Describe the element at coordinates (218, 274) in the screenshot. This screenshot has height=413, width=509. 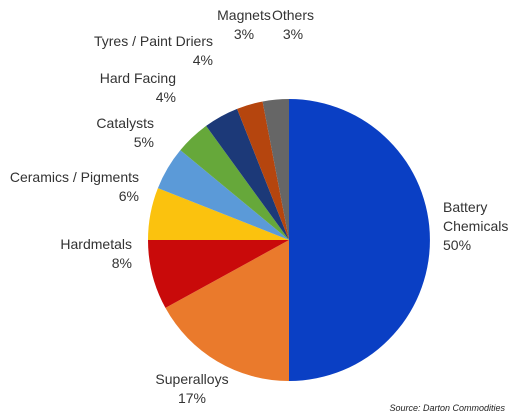
I see `pie-slice-hardmetals` at that location.